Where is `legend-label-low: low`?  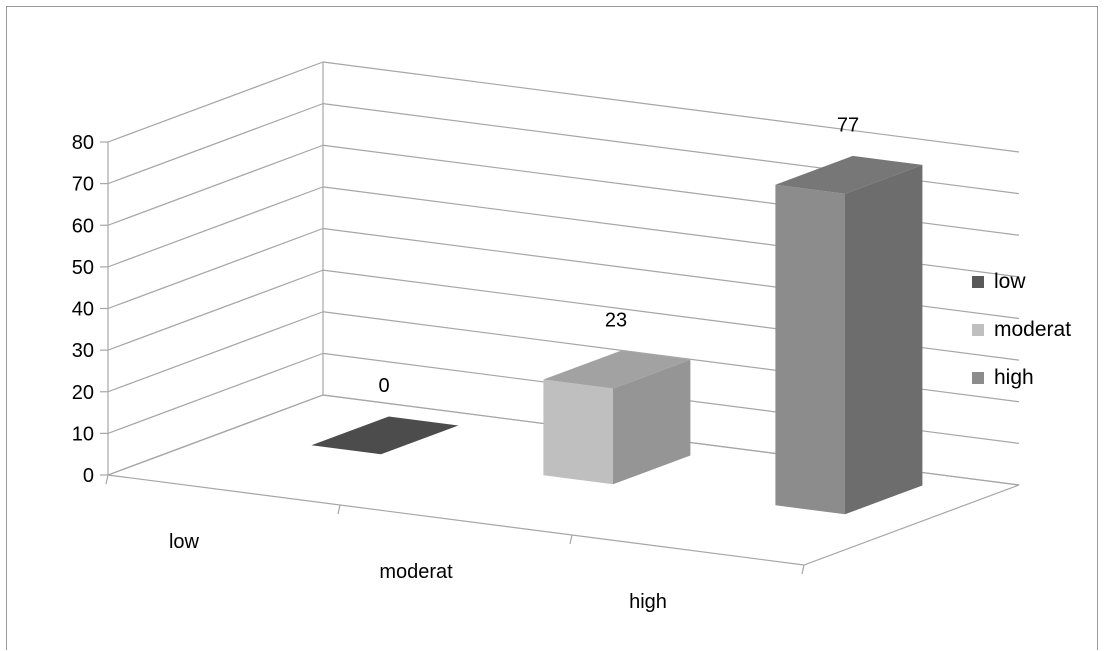 legend-label-low: low is located at coordinates (1010, 281).